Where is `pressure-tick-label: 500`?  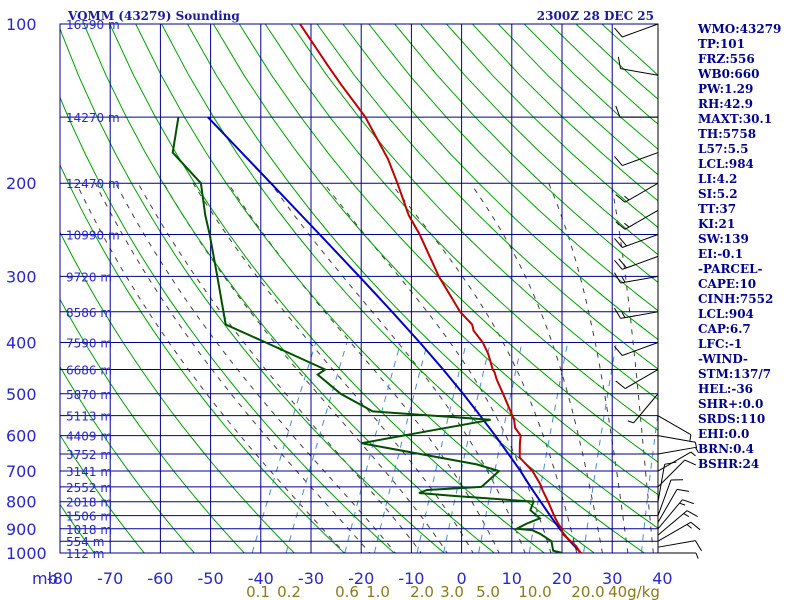
pressure-tick-label: 500 is located at coordinates (21, 394).